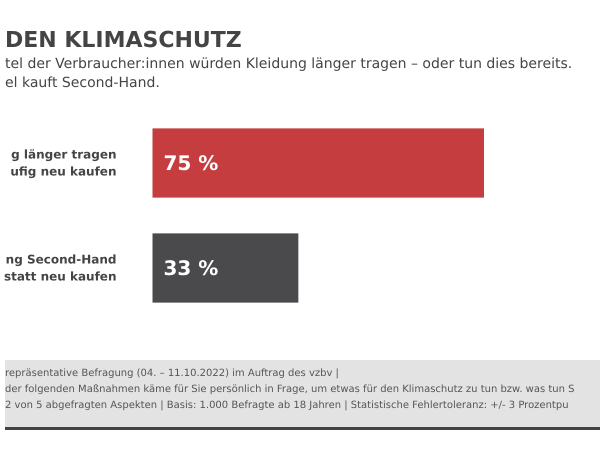  Describe the element at coordinates (190, 163) in the screenshot. I see `data-label: 75 %` at that location.